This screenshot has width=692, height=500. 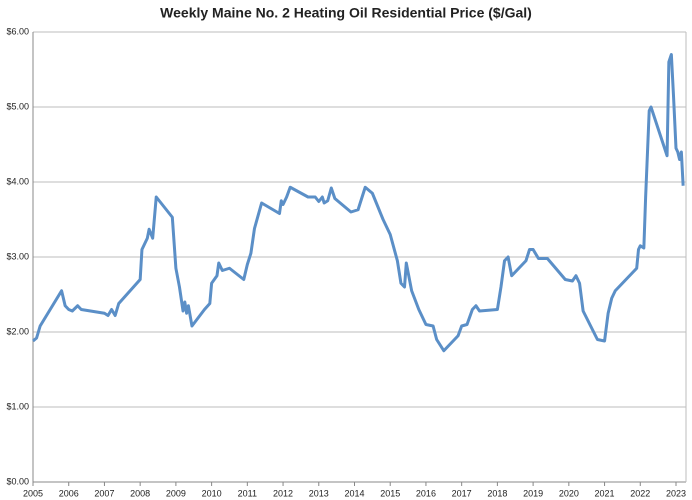 What do you see at coordinates (426, 493) in the screenshot?
I see `x-tick-label: 2016` at bounding box center [426, 493].